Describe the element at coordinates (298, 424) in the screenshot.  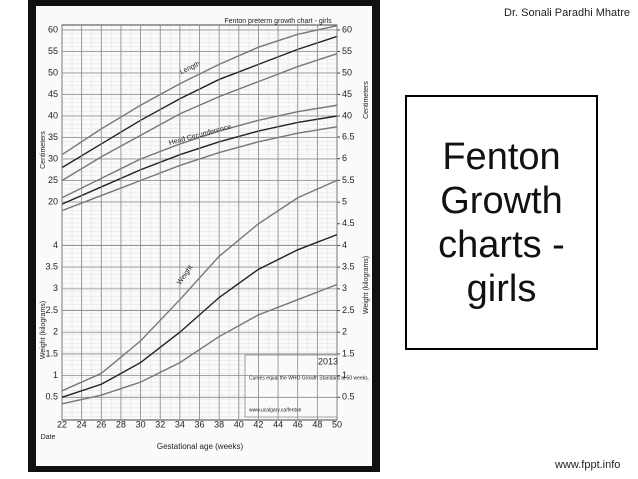
I see `x-tick-label: 46` at that location.